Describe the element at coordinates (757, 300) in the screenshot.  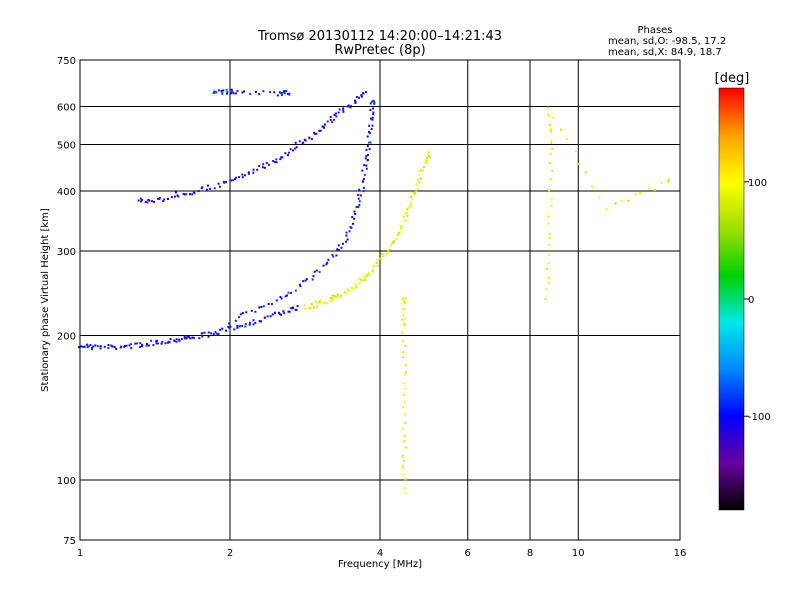
I see `colorbar-ticks: 100 0 -100` at that location.